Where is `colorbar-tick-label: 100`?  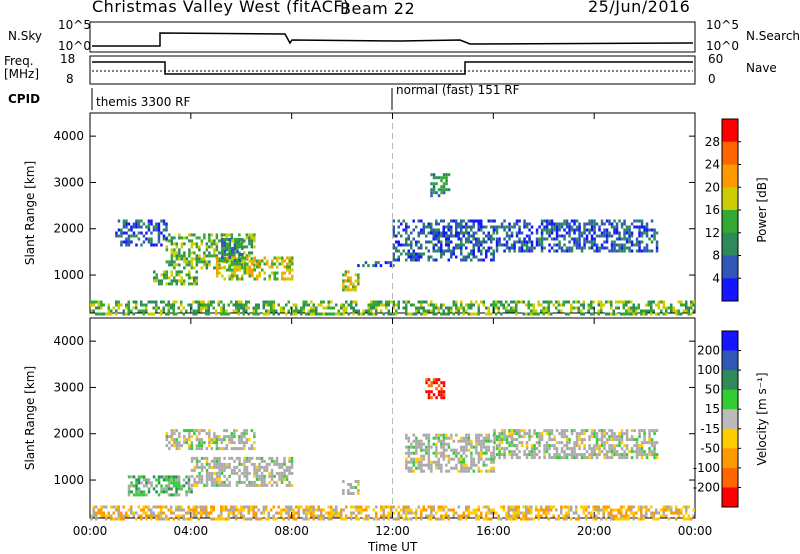
colorbar-tick-label: 100 is located at coordinates (708, 370).